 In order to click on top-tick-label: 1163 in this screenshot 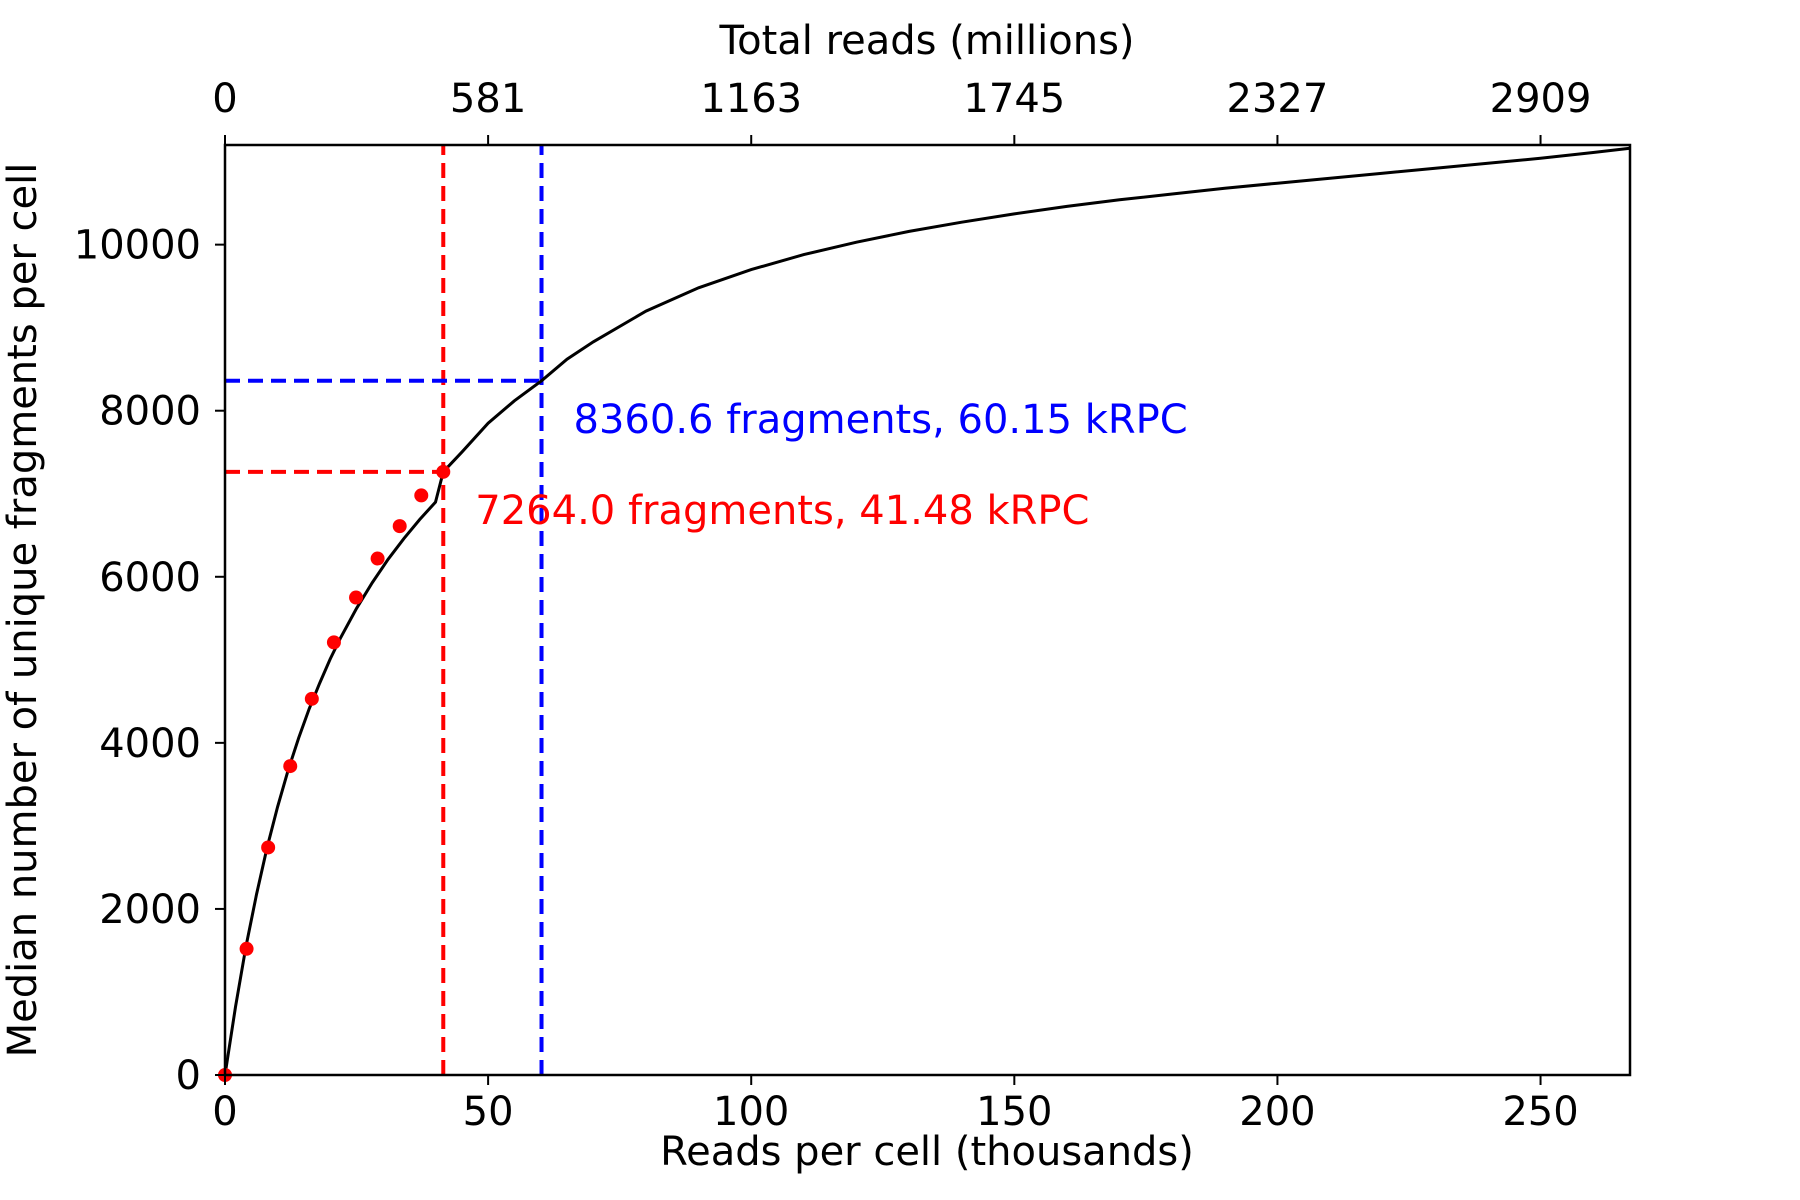, I will do `click(751, 99)`.